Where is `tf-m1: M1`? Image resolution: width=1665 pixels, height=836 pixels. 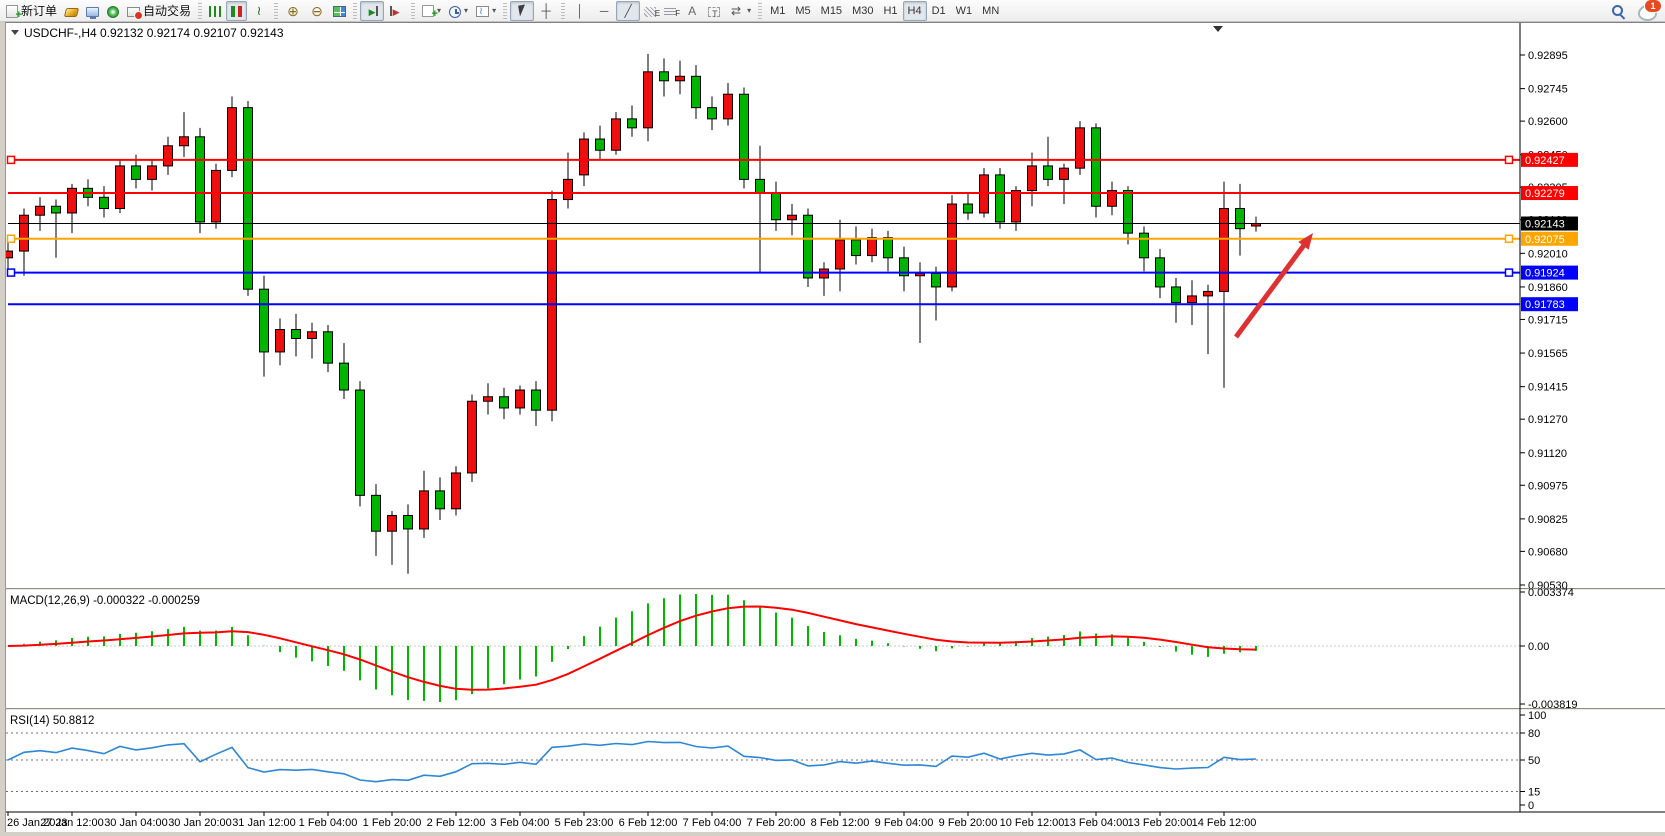
tf-m1: M1 is located at coordinates (777, 11).